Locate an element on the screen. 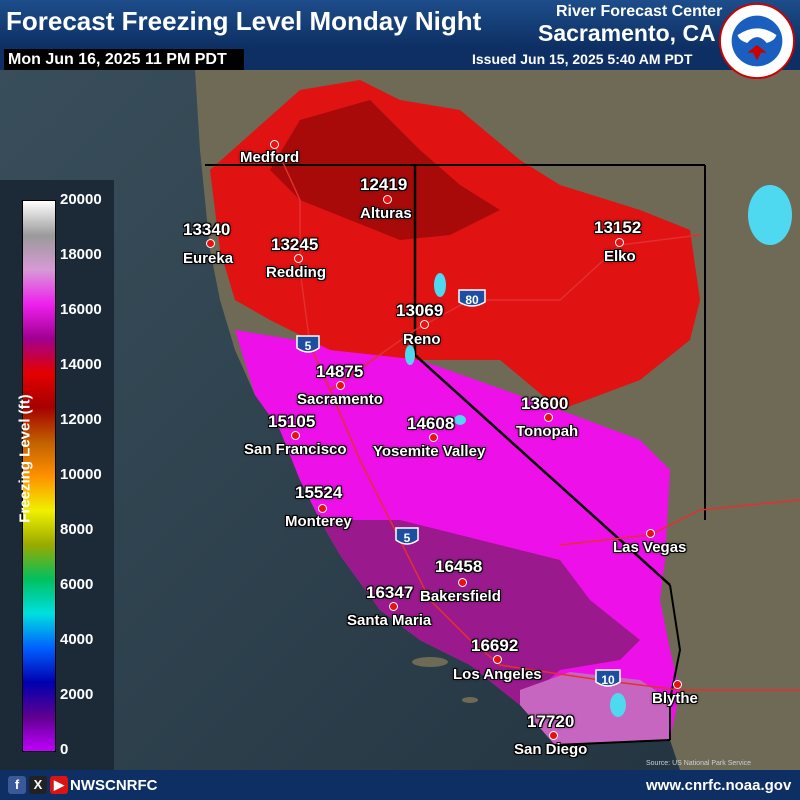 This screenshot has height=800, width=800. city-name: Redding is located at coordinates (296, 272).